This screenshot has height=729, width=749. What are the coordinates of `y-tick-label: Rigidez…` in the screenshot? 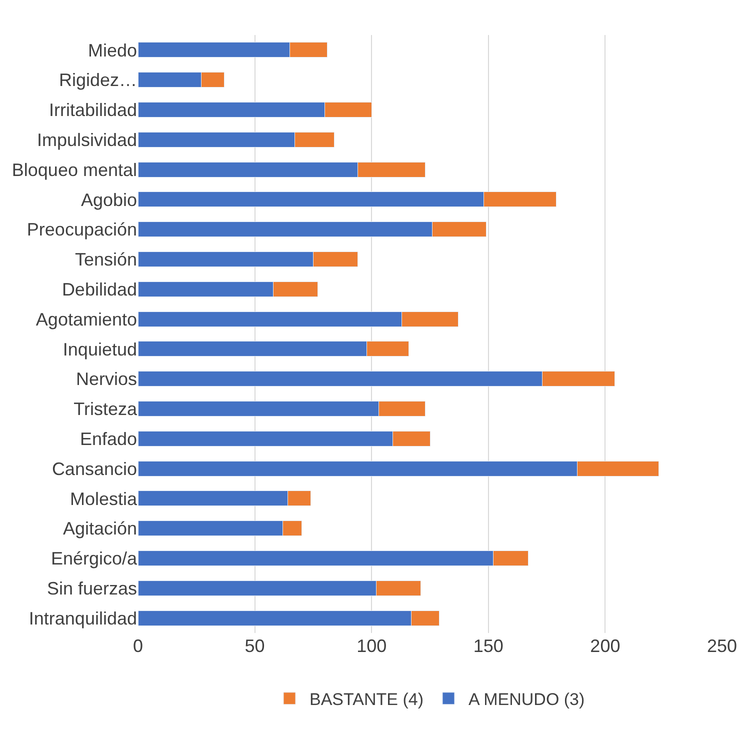 It's located at (97, 80).